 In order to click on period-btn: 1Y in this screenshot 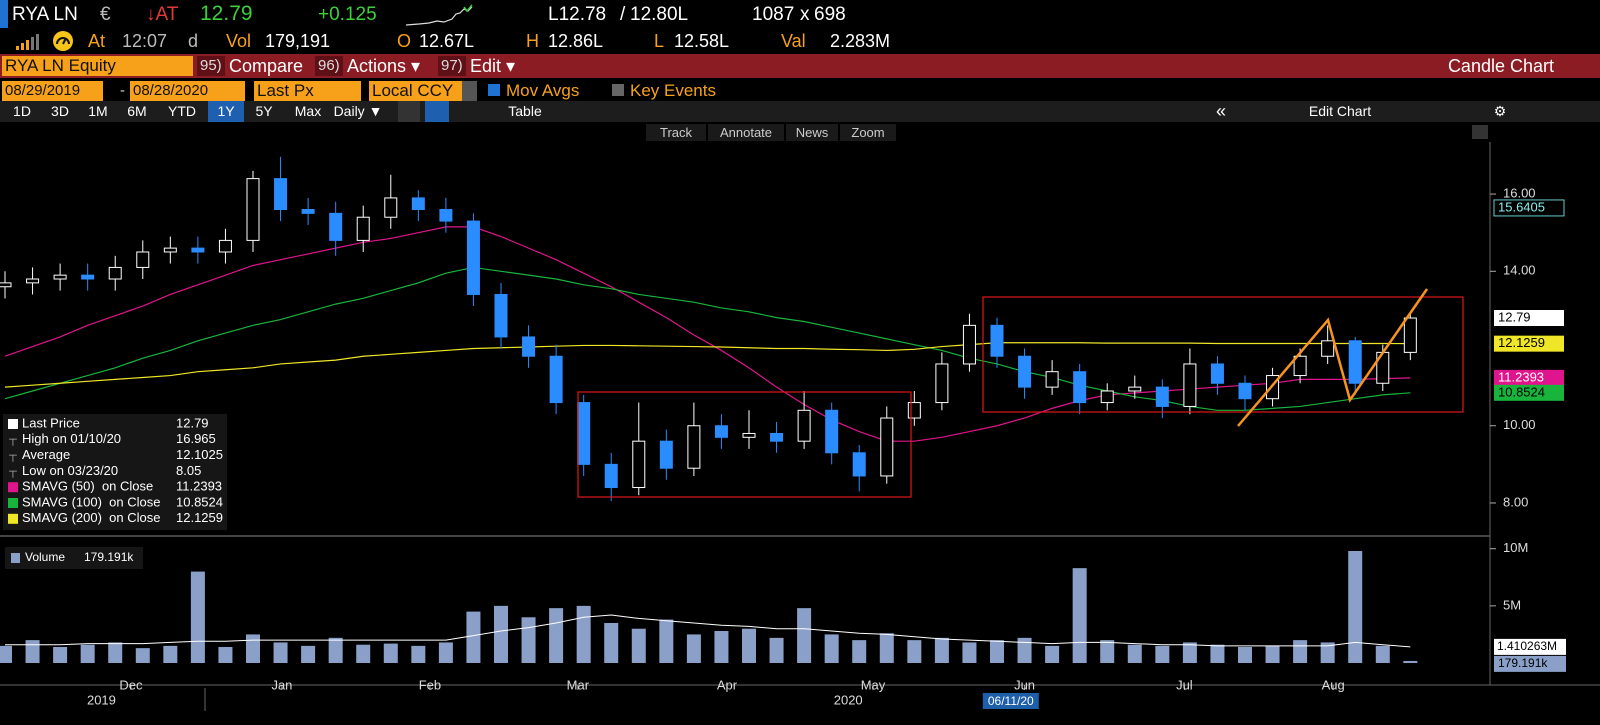, I will do `click(226, 111)`.